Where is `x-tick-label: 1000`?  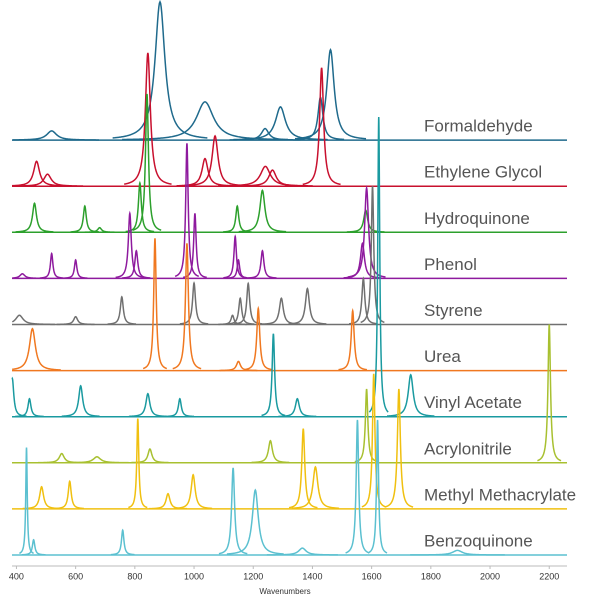 x-tick-label: 1000 is located at coordinates (194, 576).